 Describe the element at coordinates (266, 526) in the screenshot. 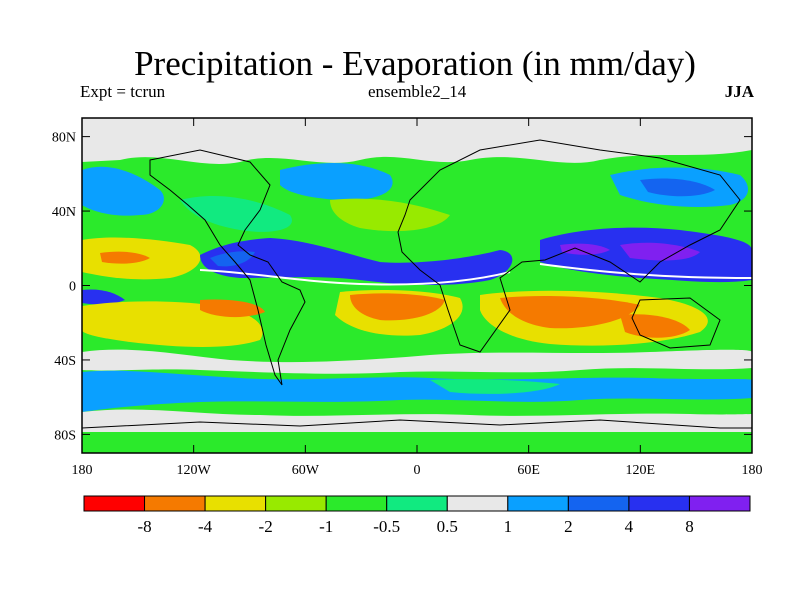

I see `colorbar-label: -2` at that location.